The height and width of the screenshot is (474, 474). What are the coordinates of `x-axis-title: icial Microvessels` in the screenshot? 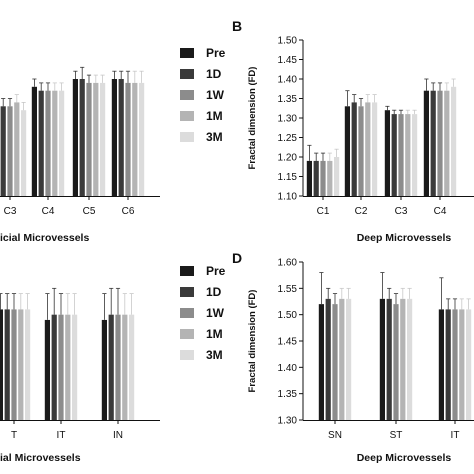 It's located at (44, 238).